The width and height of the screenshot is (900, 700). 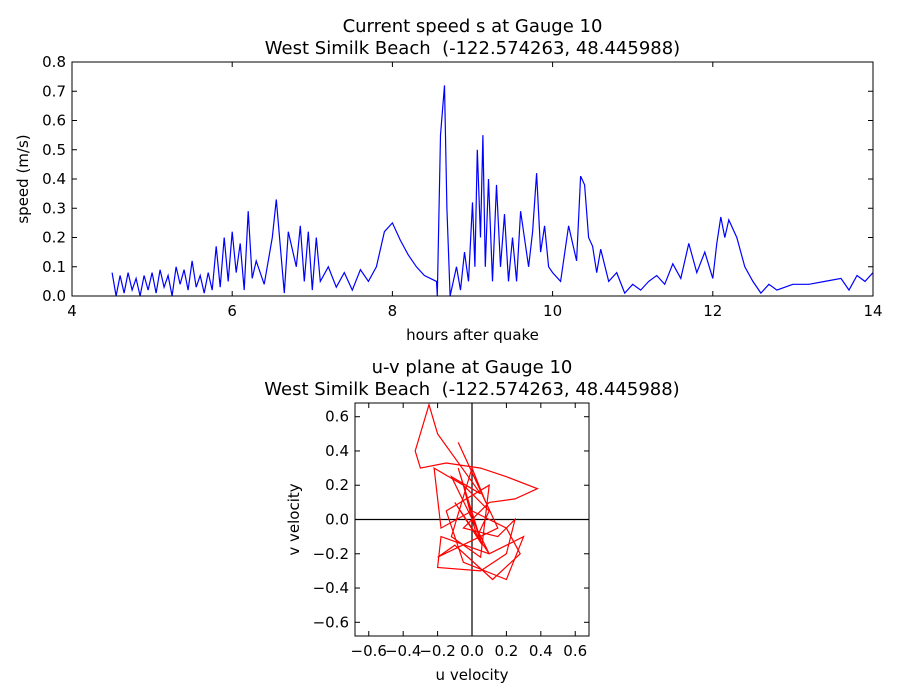 What do you see at coordinates (575, 651) in the screenshot?
I see `x-tick-label: 0.6` at bounding box center [575, 651].